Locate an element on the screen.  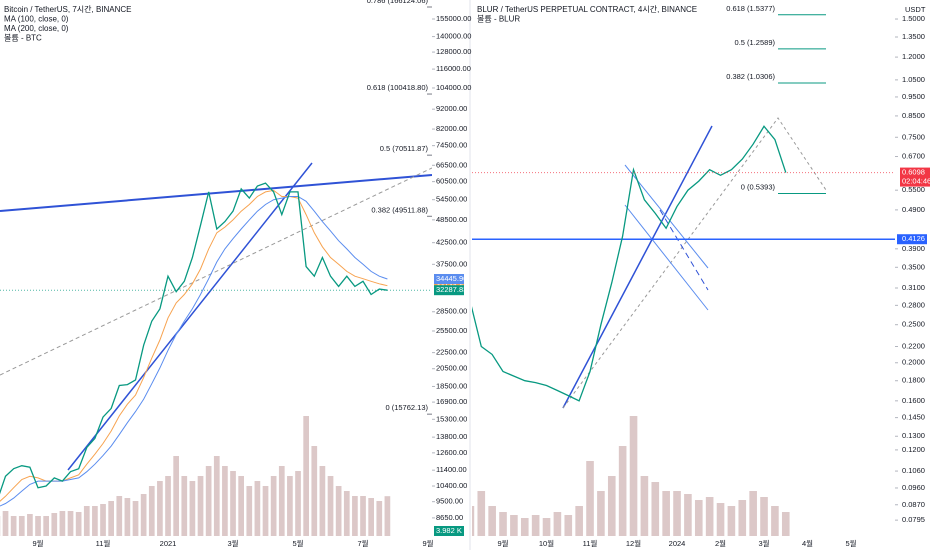
x-tick-label: 9월 is located at coordinates (37, 543).